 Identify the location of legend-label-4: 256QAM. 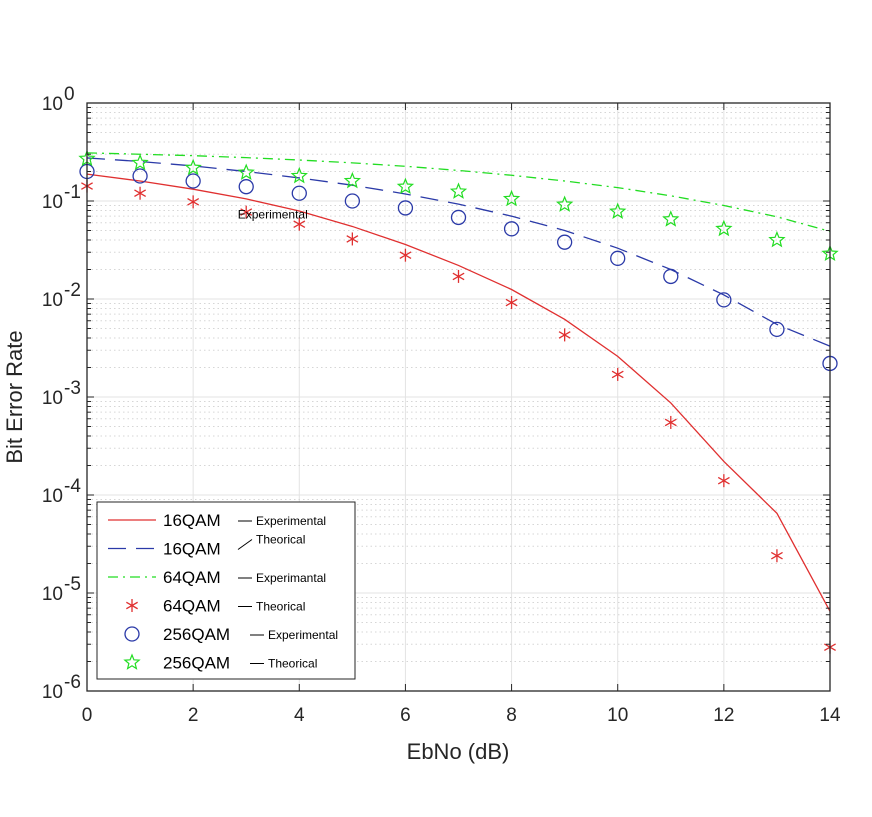
(196, 634).